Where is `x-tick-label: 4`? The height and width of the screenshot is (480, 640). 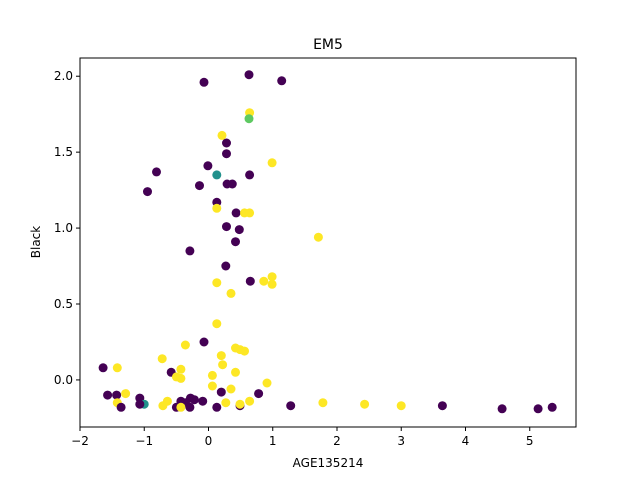
x-tick-label: 4 is located at coordinates (466, 441).